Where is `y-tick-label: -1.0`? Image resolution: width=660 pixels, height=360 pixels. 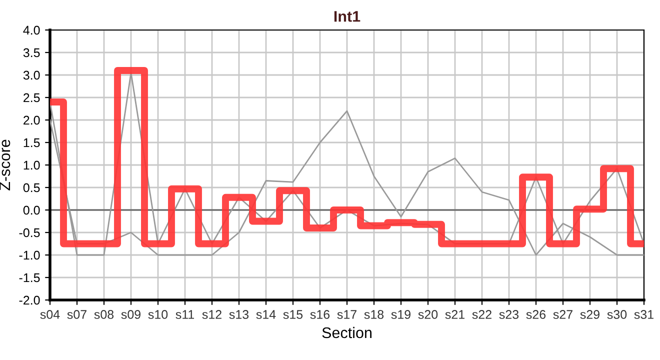
y-tick-label: -1.0 is located at coordinates (29, 255).